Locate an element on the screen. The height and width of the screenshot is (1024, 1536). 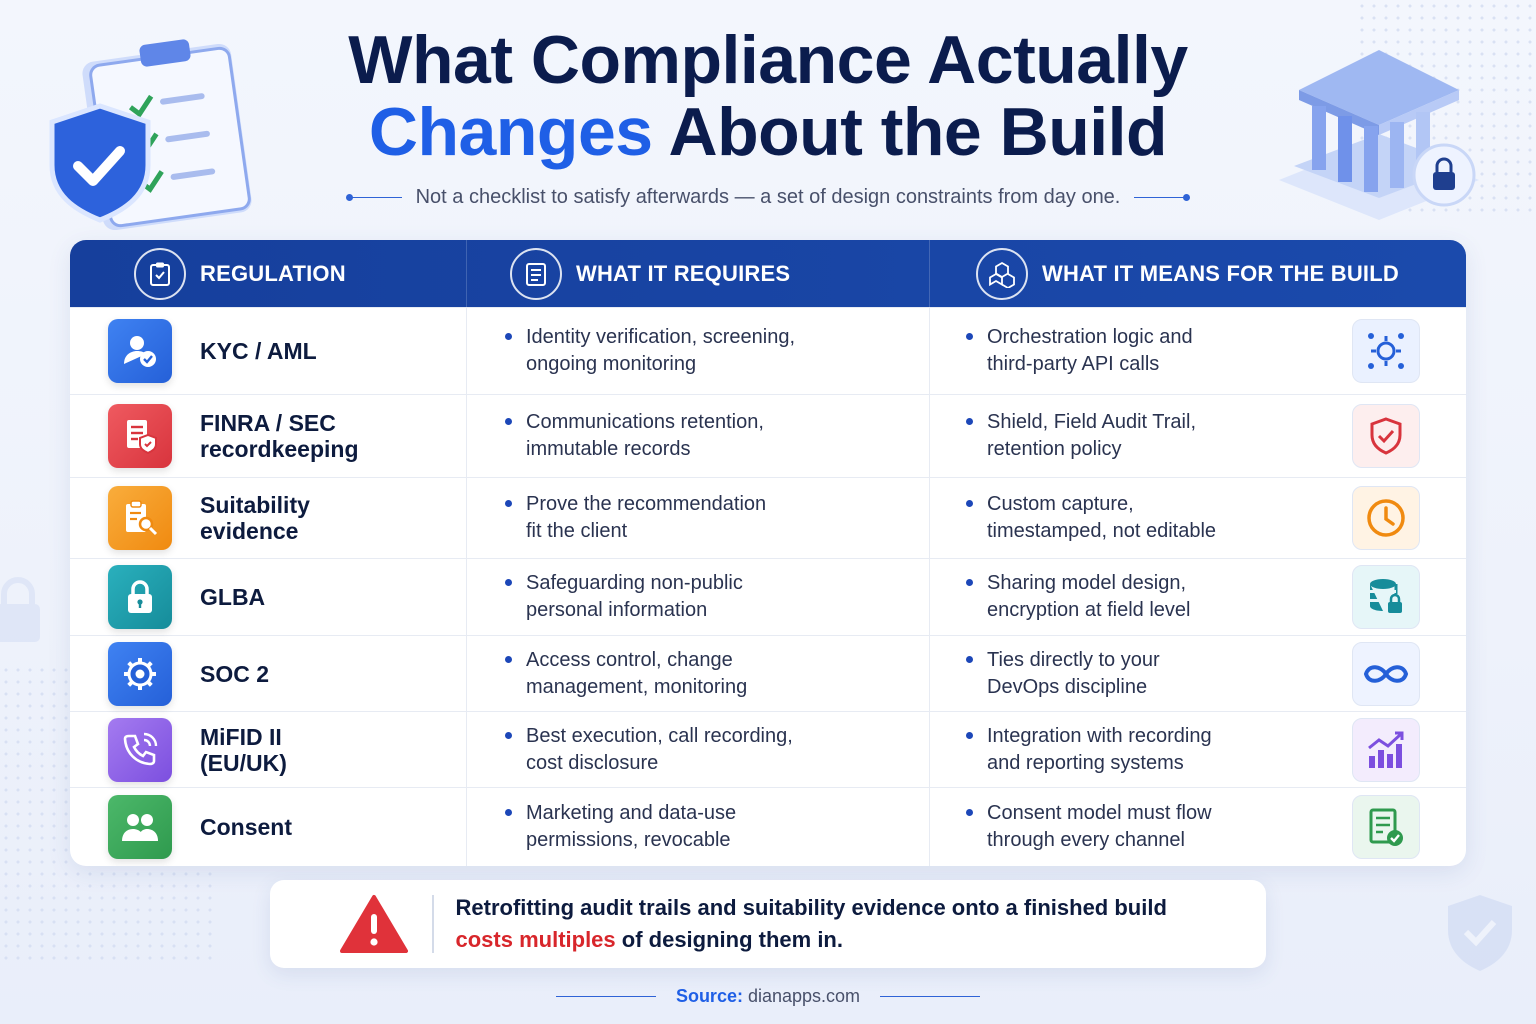
column-header-label: WHAT IT REQUIRES is located at coordinates (683, 273).